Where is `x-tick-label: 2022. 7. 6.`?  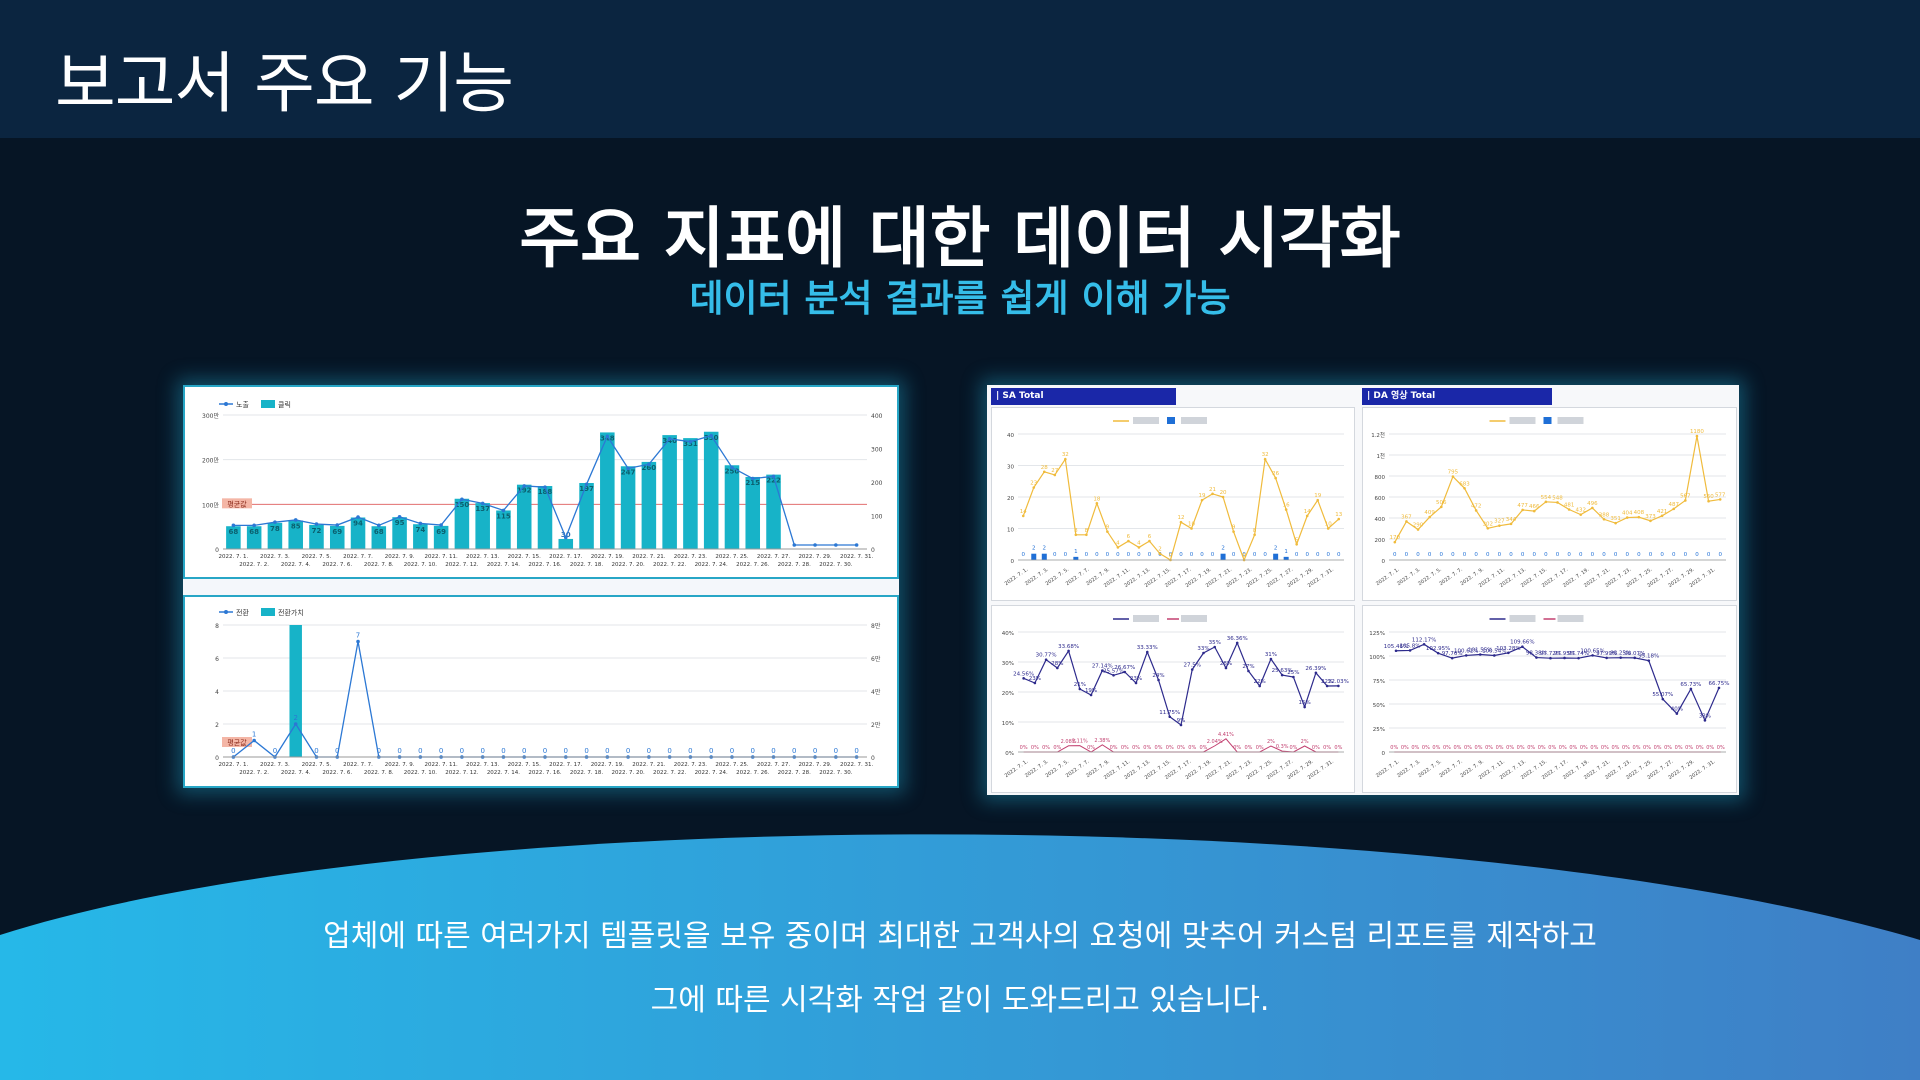
x-tick-label: 2022. 7. 6. is located at coordinates (337, 773).